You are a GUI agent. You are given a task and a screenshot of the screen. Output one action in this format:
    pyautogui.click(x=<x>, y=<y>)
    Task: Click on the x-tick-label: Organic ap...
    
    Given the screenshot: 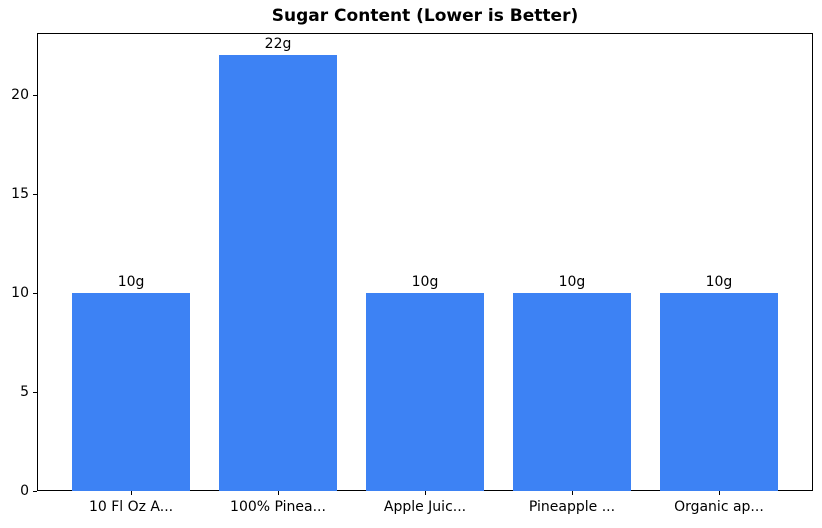 What is the action you would take?
    pyautogui.click(x=719, y=507)
    